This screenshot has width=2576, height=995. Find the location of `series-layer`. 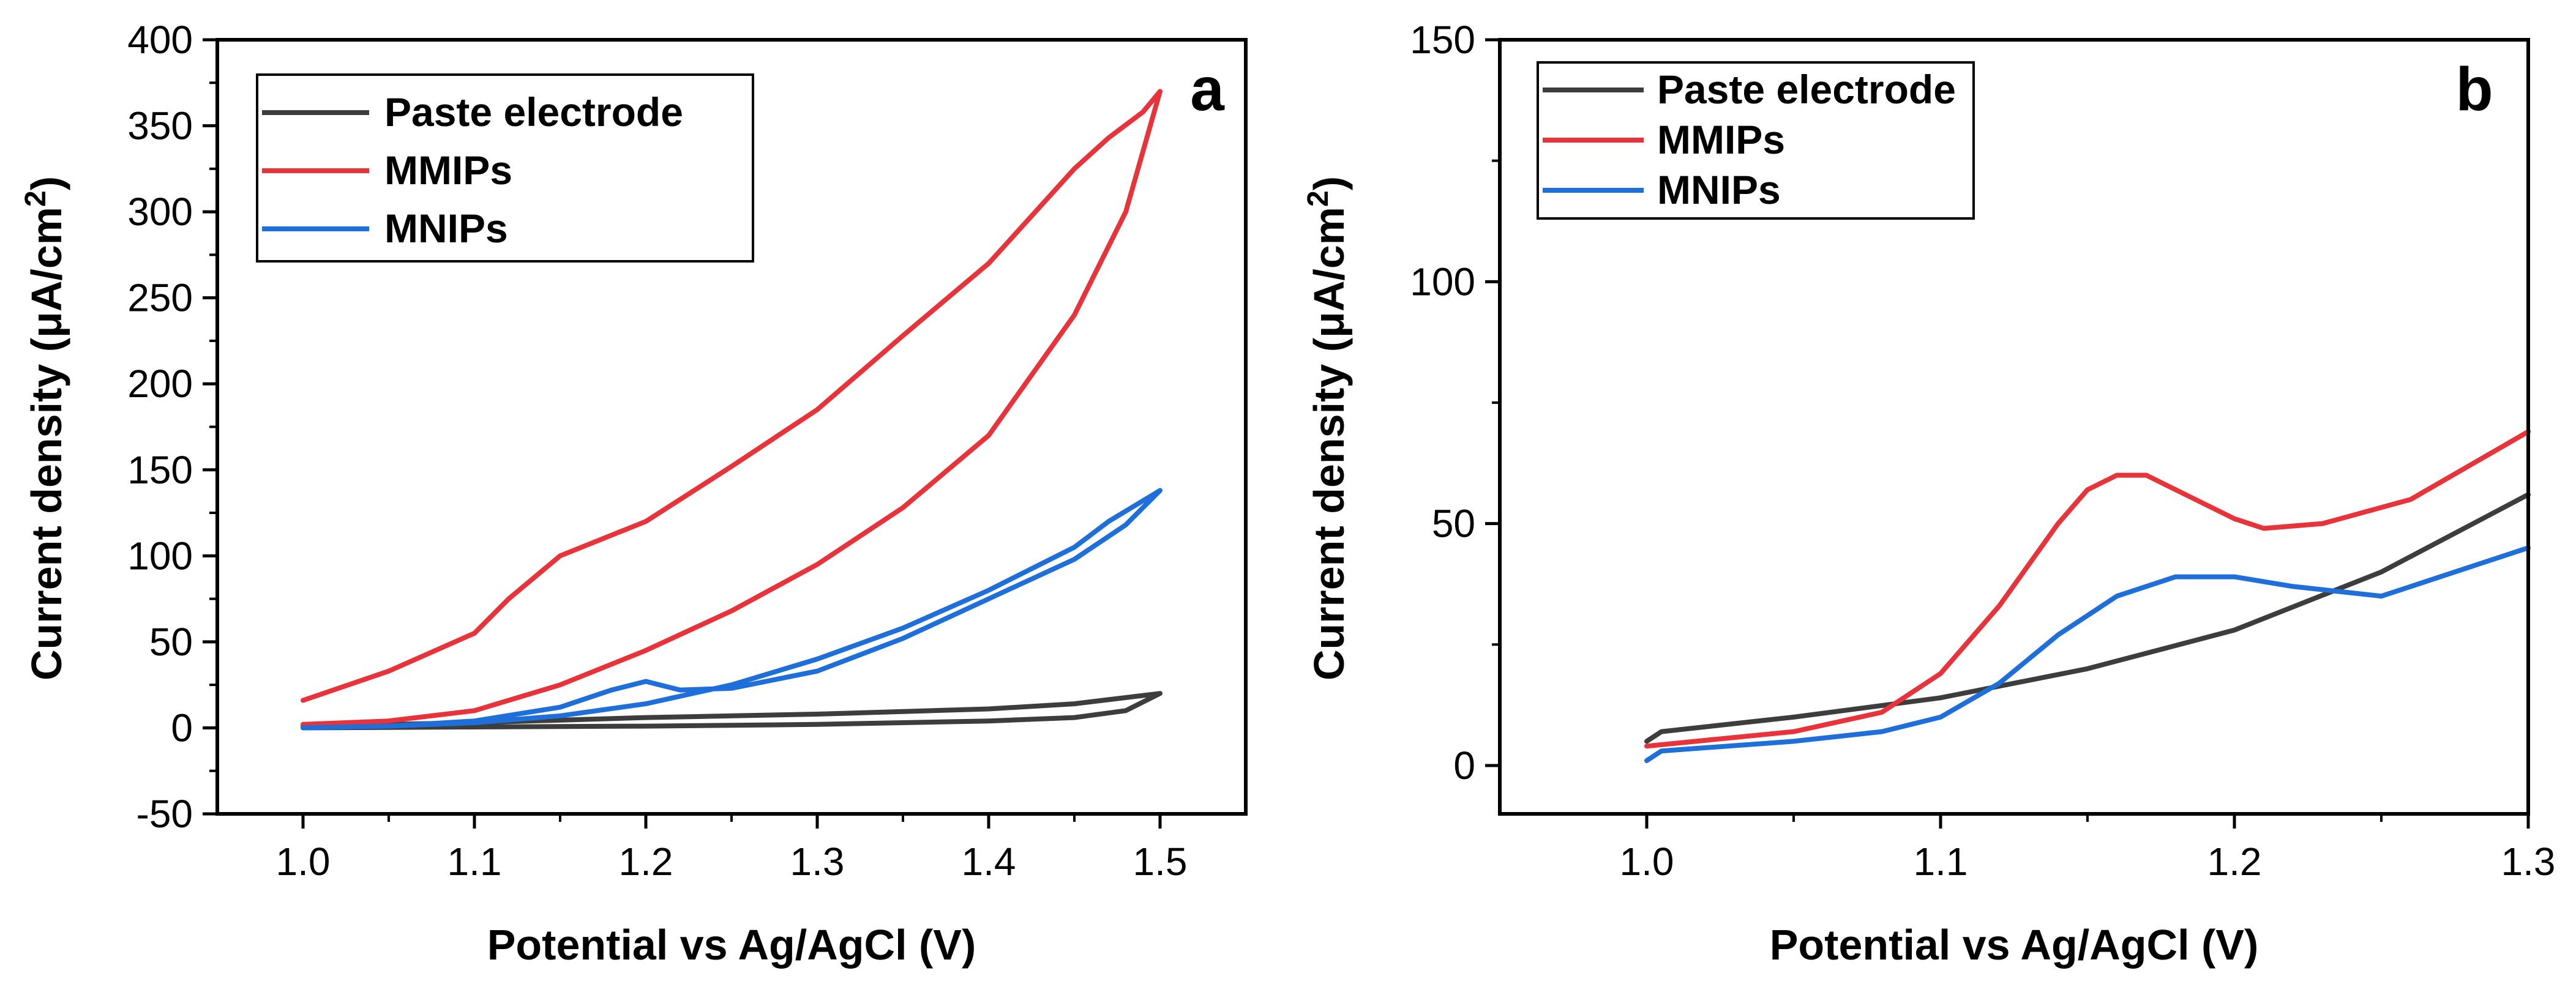

series-layer is located at coordinates (2087, 596).